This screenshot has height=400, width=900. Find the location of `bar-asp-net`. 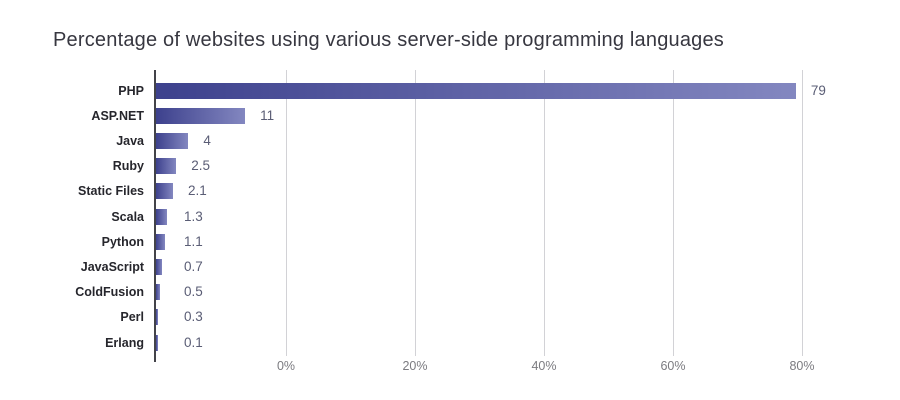

bar-asp-net is located at coordinates (201, 115).